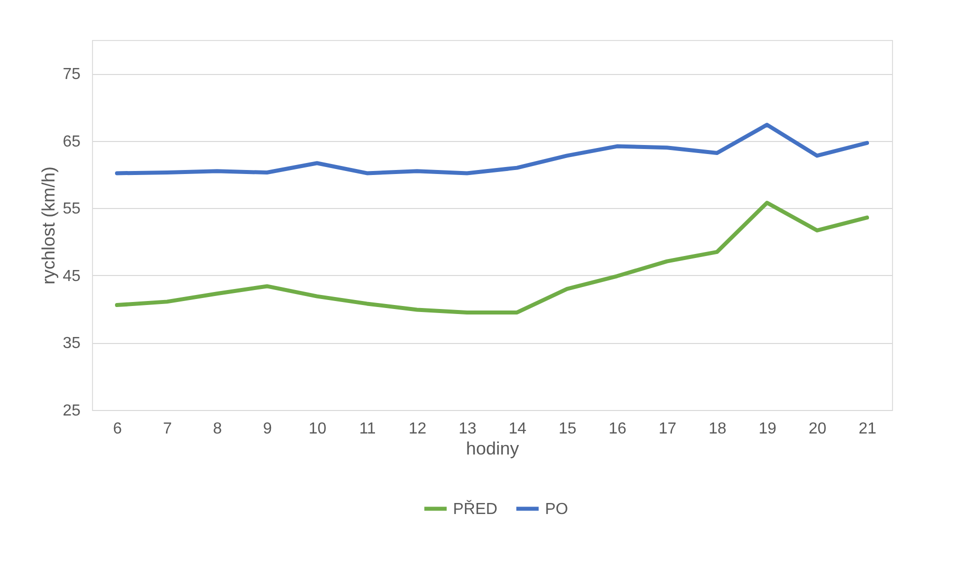  What do you see at coordinates (517, 429) in the screenshot?
I see `x-tick-label: 14` at bounding box center [517, 429].